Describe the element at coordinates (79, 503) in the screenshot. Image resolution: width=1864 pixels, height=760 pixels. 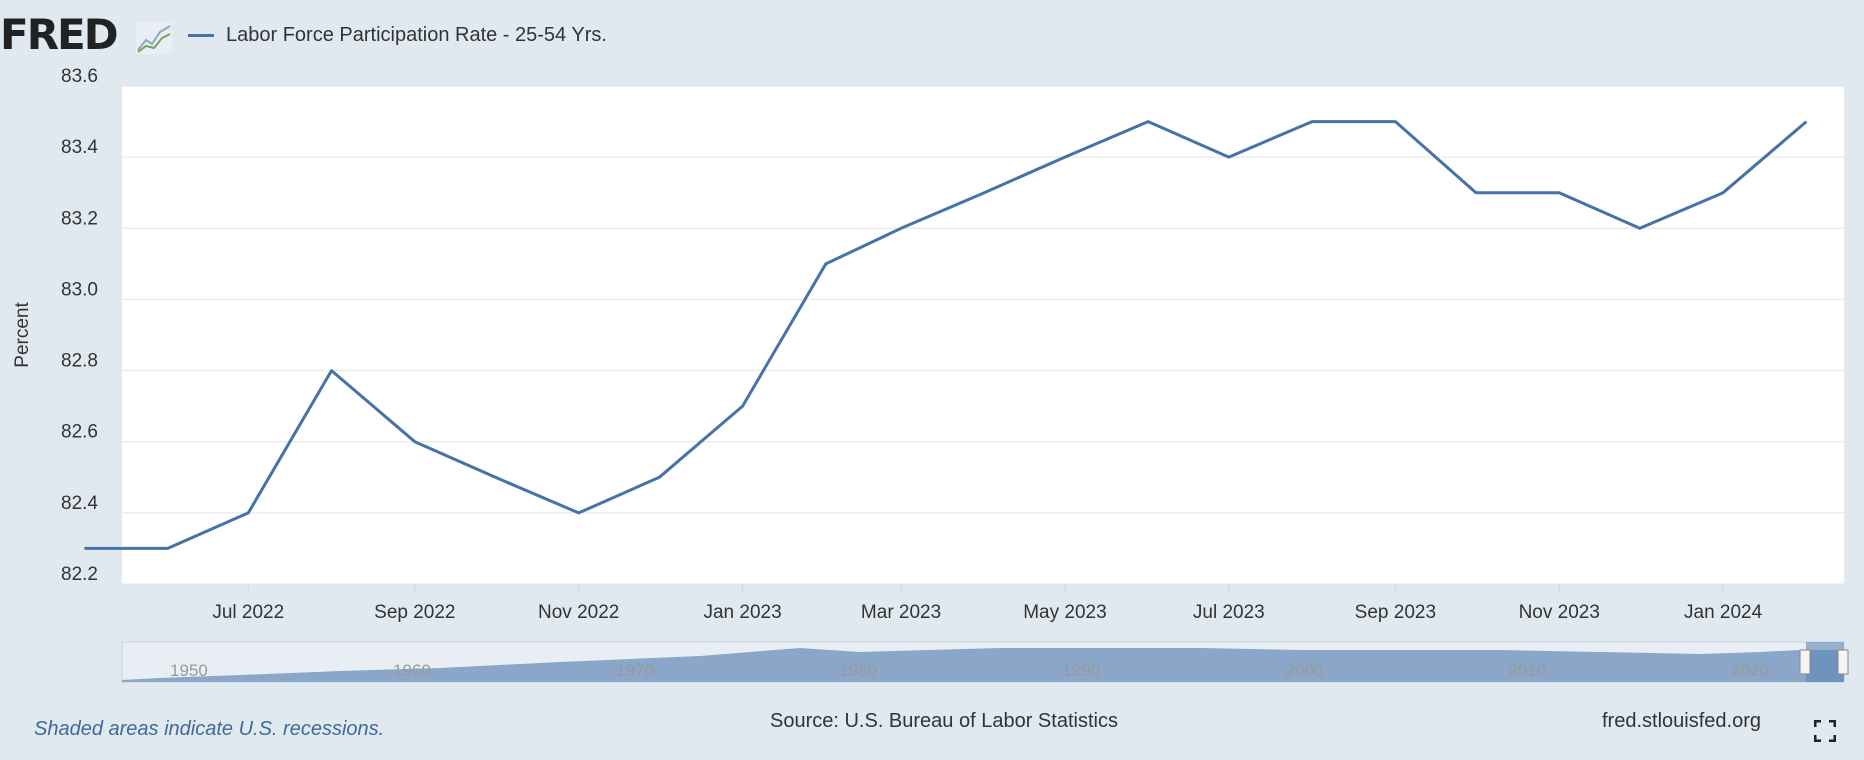
I see `y-tick-label: 82.4` at that location.